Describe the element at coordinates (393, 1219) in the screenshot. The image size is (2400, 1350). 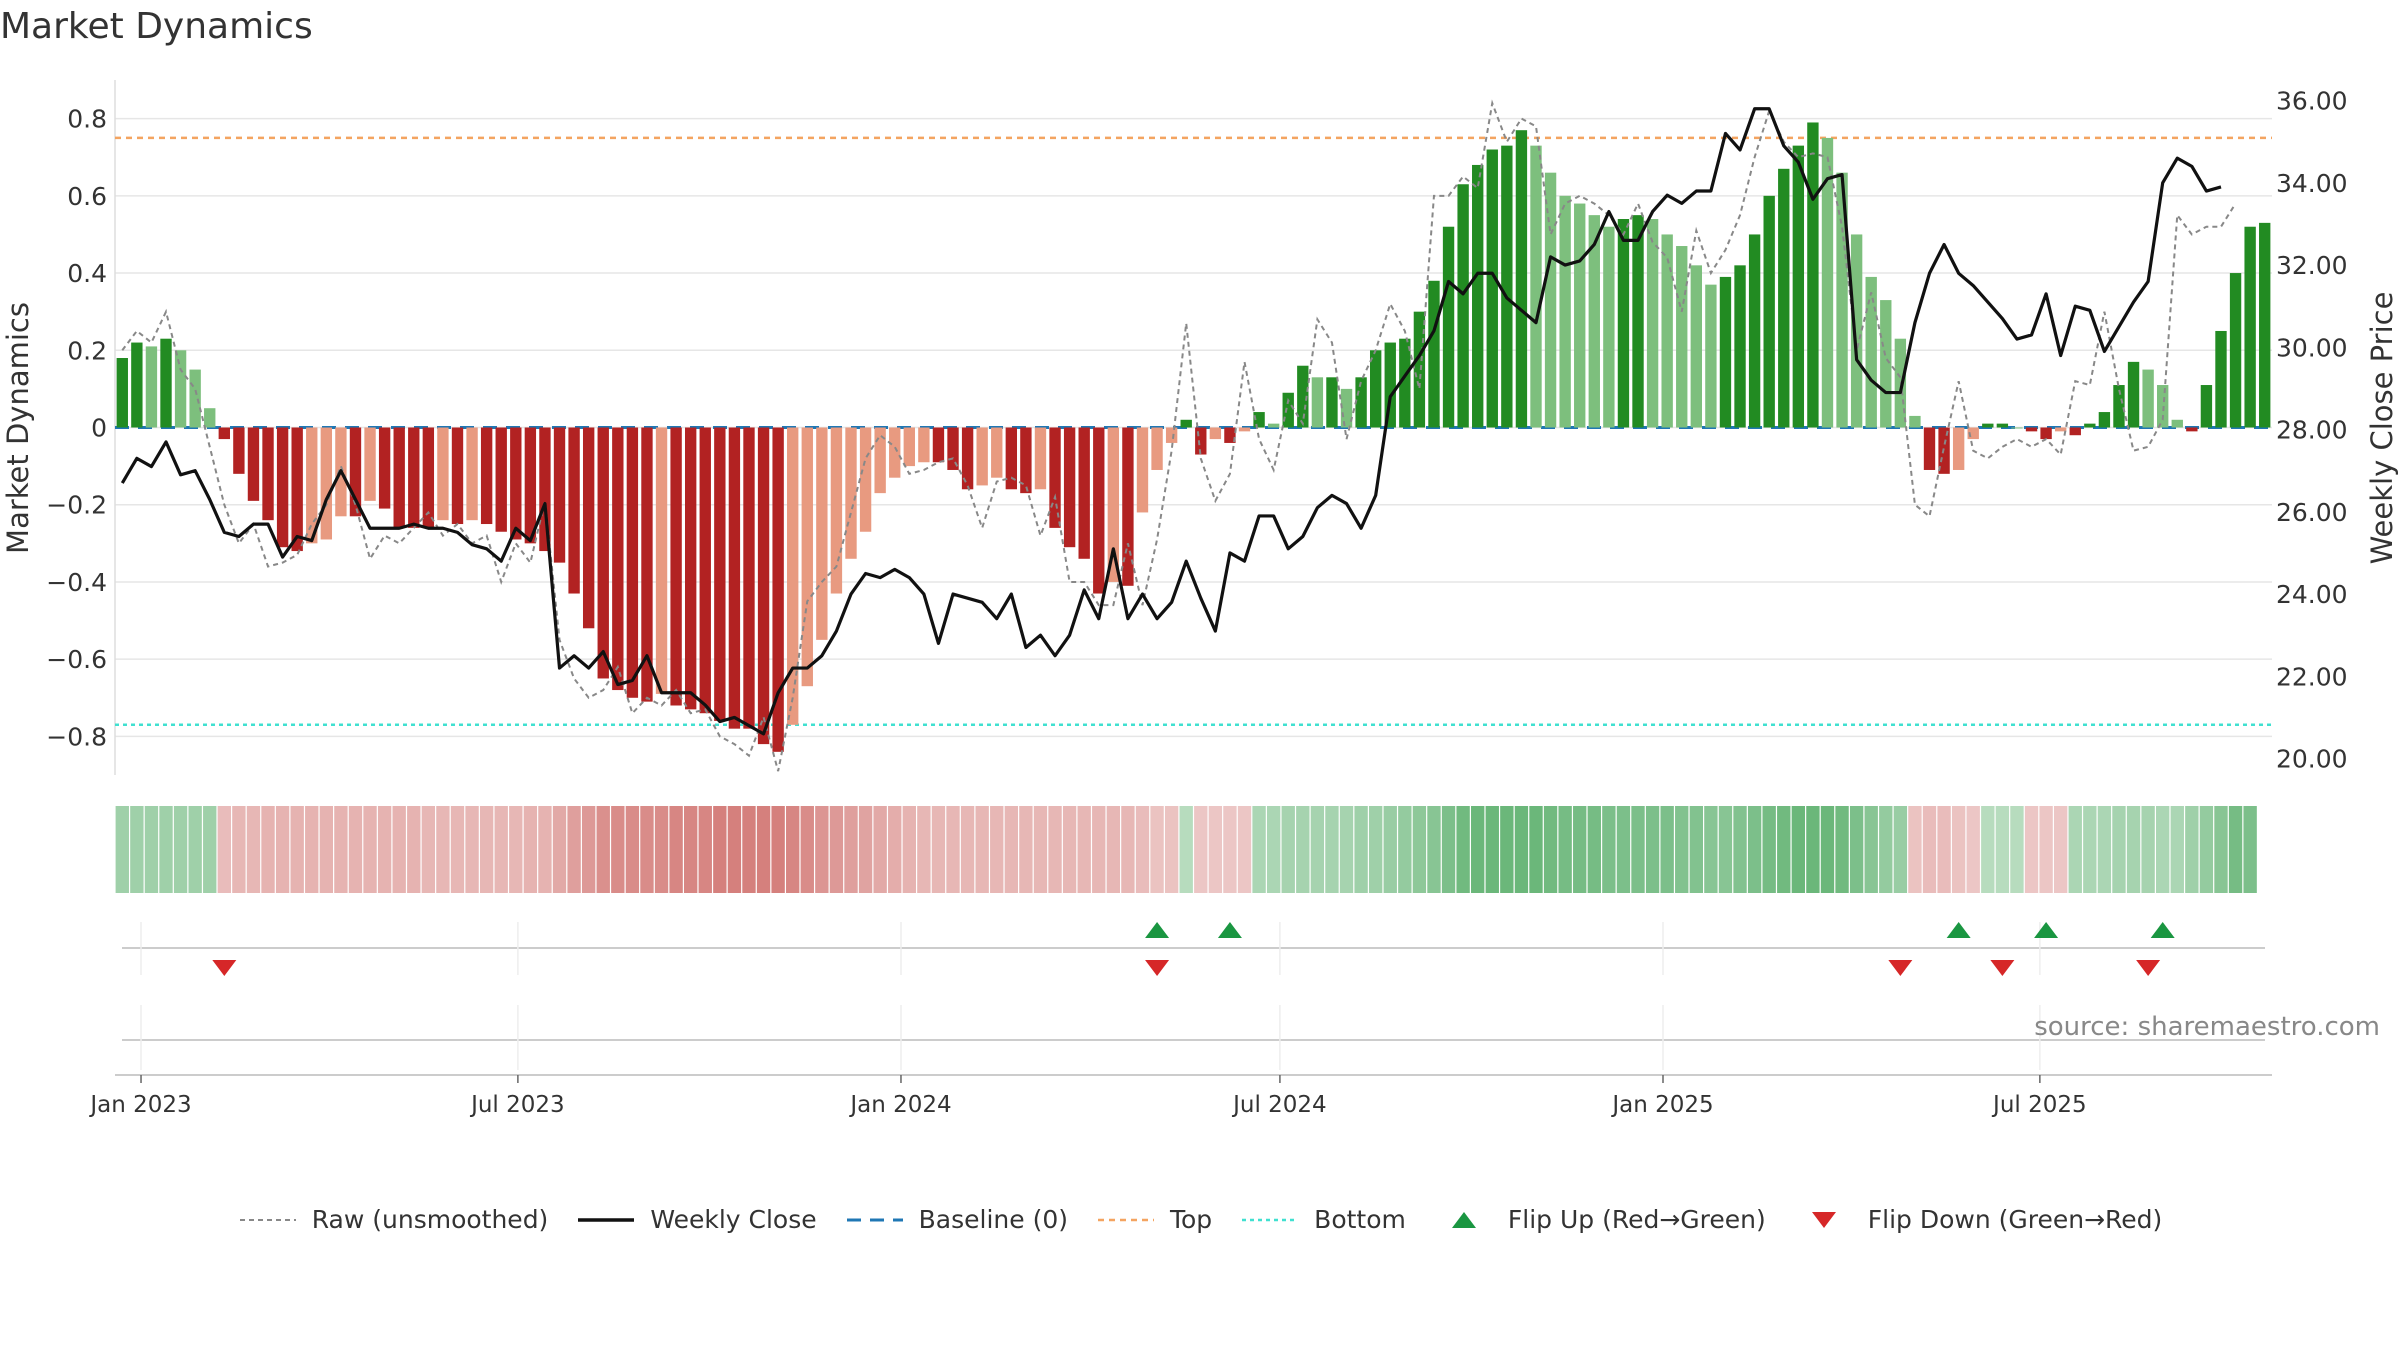
I see `legend-item: Raw (unsmoothed)` at that location.